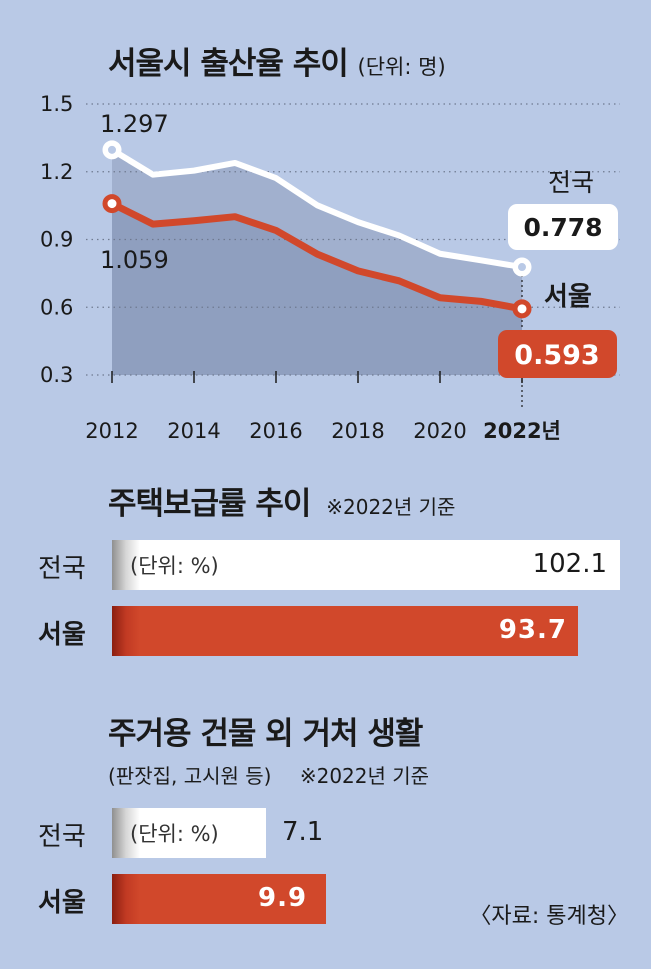 The width and height of the screenshot is (651, 969). I want to click on y-tick-label: 1.5, so click(56, 104).